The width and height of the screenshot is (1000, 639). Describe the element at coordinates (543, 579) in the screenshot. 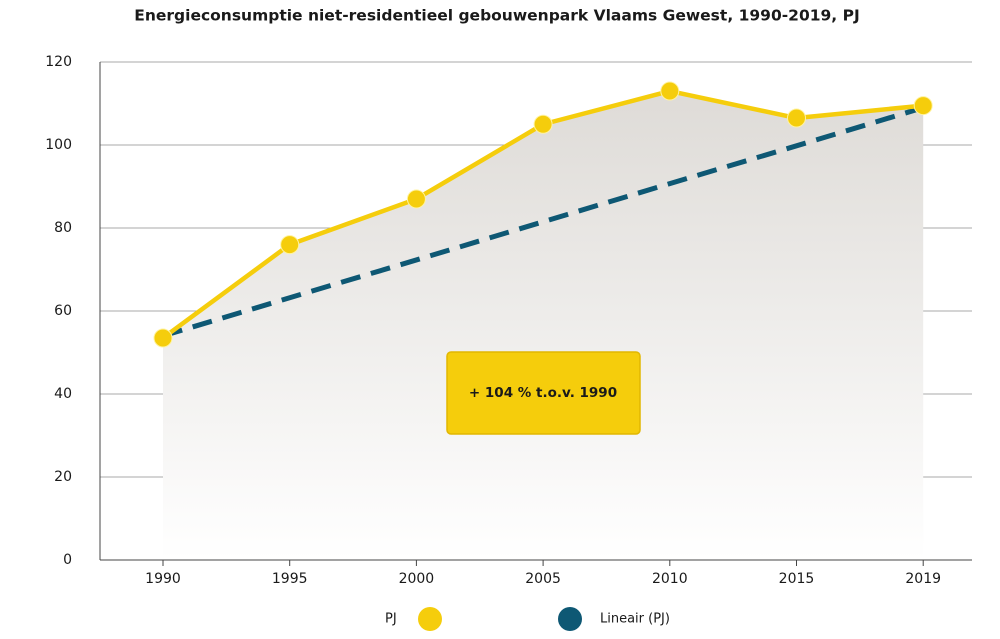

I see `x-tick-label: 2005` at that location.